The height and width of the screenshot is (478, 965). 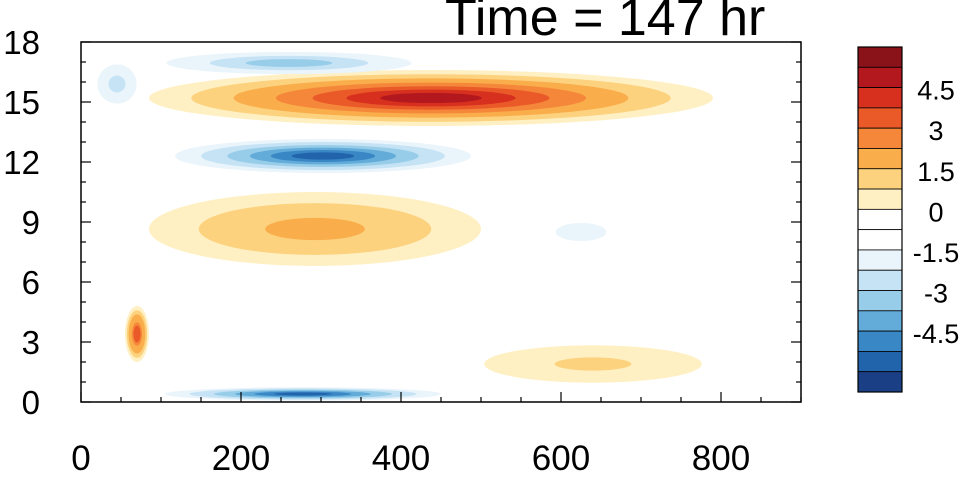 I want to click on colorbar-frame, so click(x=880, y=219).